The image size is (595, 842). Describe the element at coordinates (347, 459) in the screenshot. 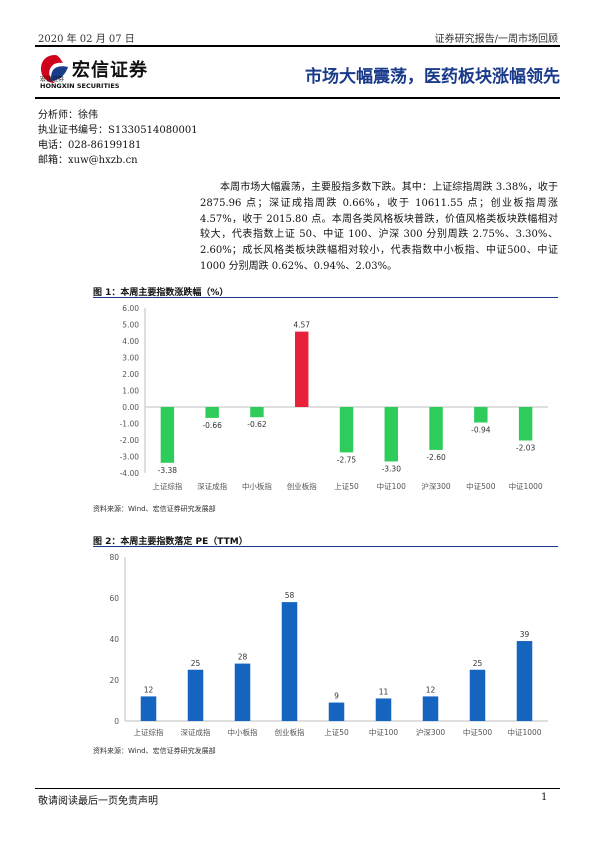

I see `data-label: -2.75` at that location.